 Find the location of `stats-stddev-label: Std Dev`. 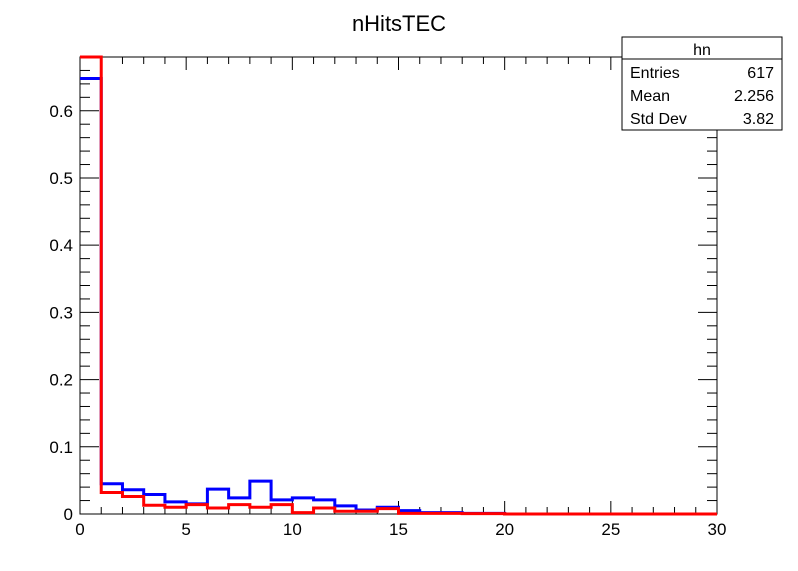

stats-stddev-label: Std Dev is located at coordinates (658, 119).